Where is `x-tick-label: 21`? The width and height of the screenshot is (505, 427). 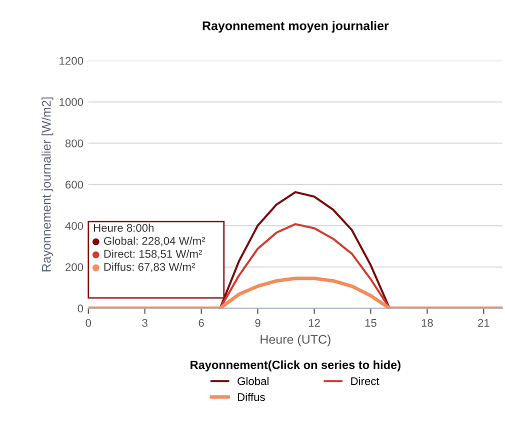 x-tick-label: 21 is located at coordinates (484, 323).